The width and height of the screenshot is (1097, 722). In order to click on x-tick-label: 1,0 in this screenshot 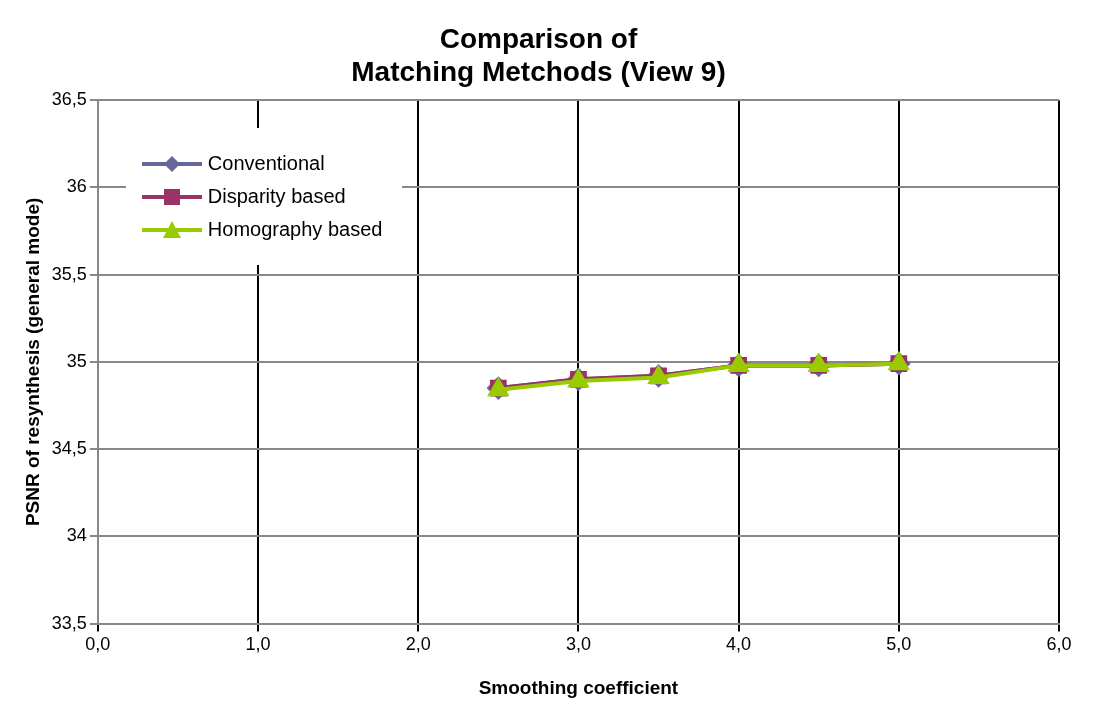, I will do `click(258, 644)`.